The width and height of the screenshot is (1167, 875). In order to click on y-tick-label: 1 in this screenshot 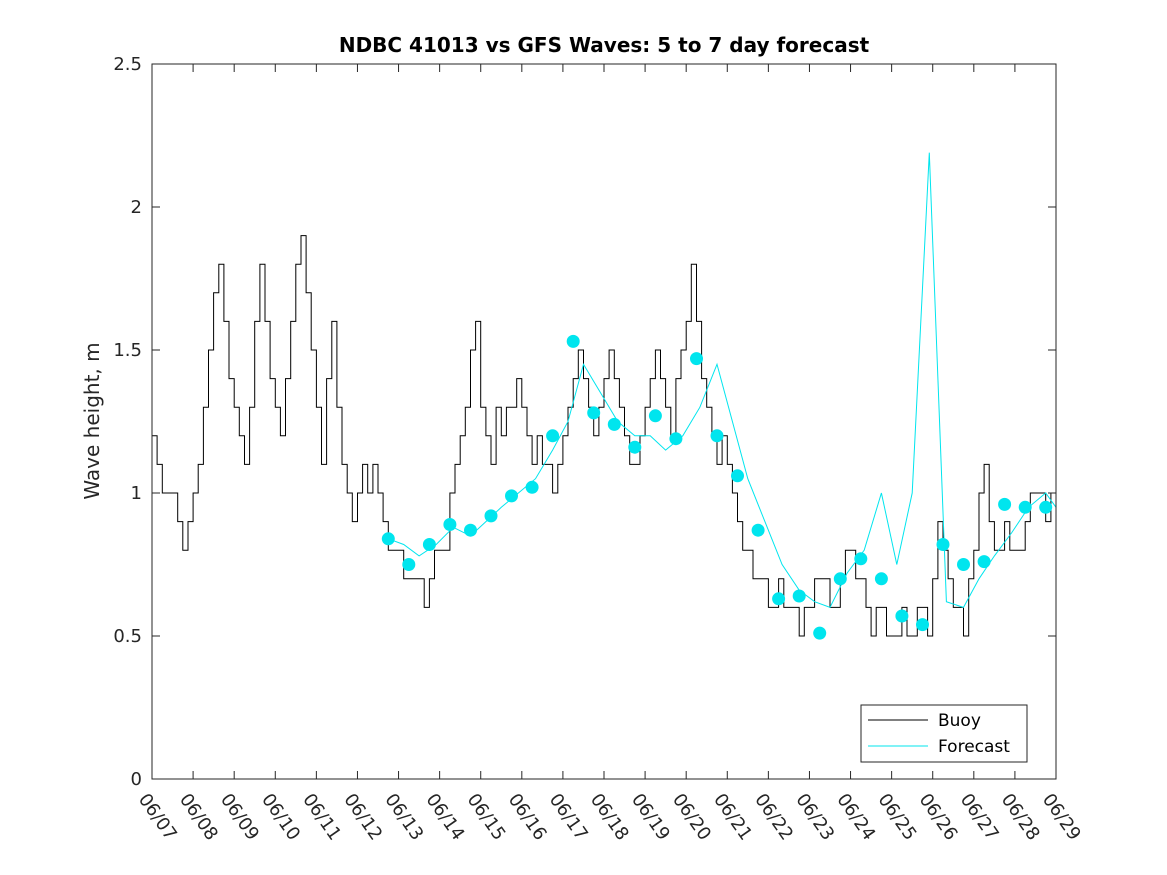, I will do `click(136, 493)`.